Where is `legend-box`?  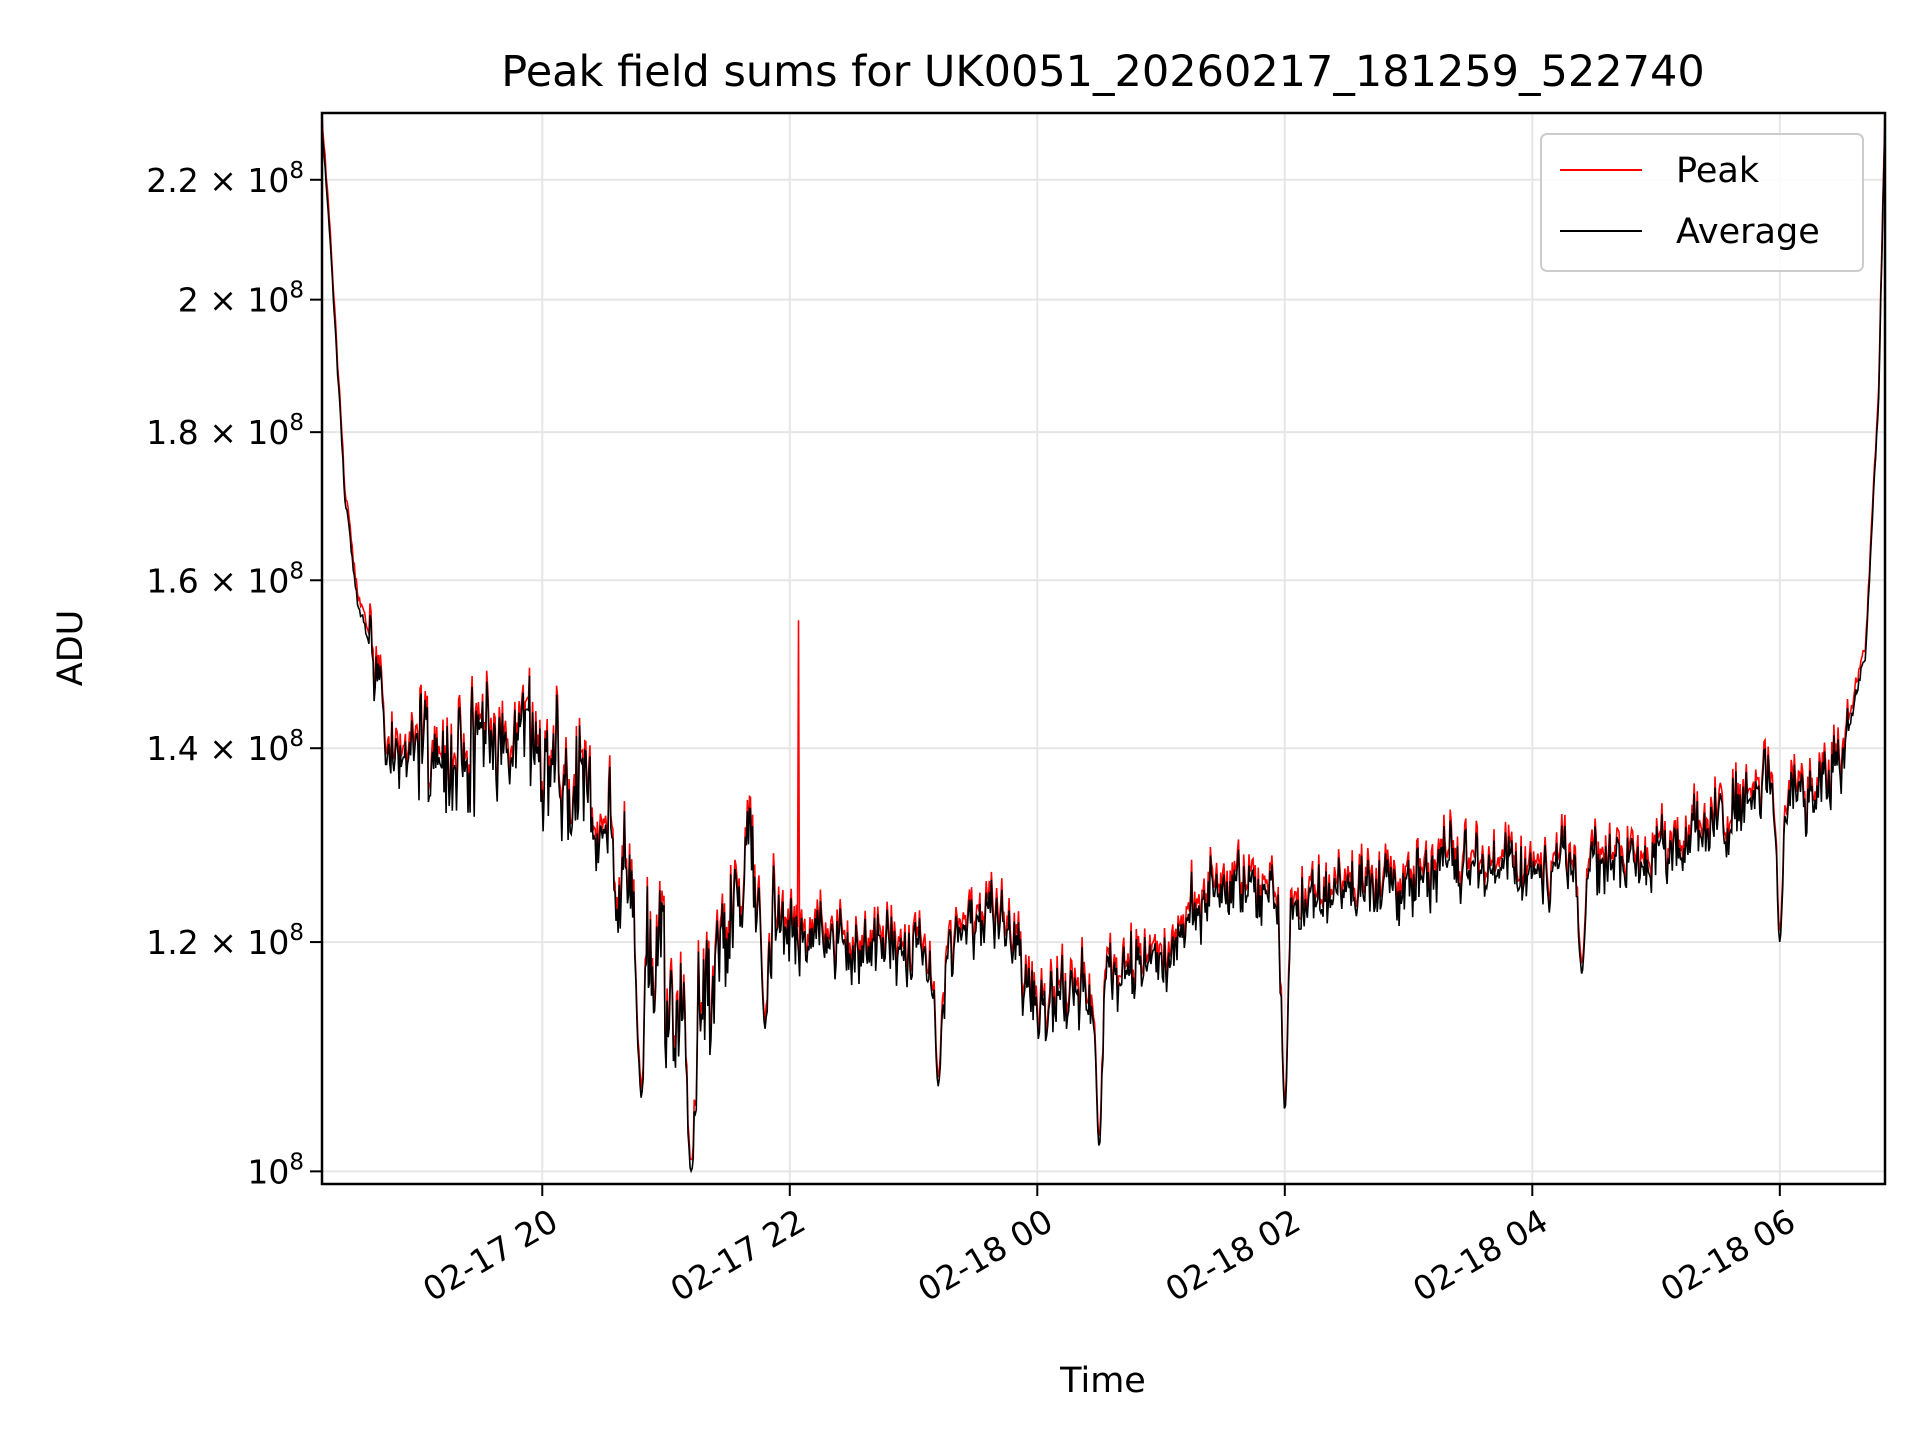 legend-box is located at coordinates (1702, 202).